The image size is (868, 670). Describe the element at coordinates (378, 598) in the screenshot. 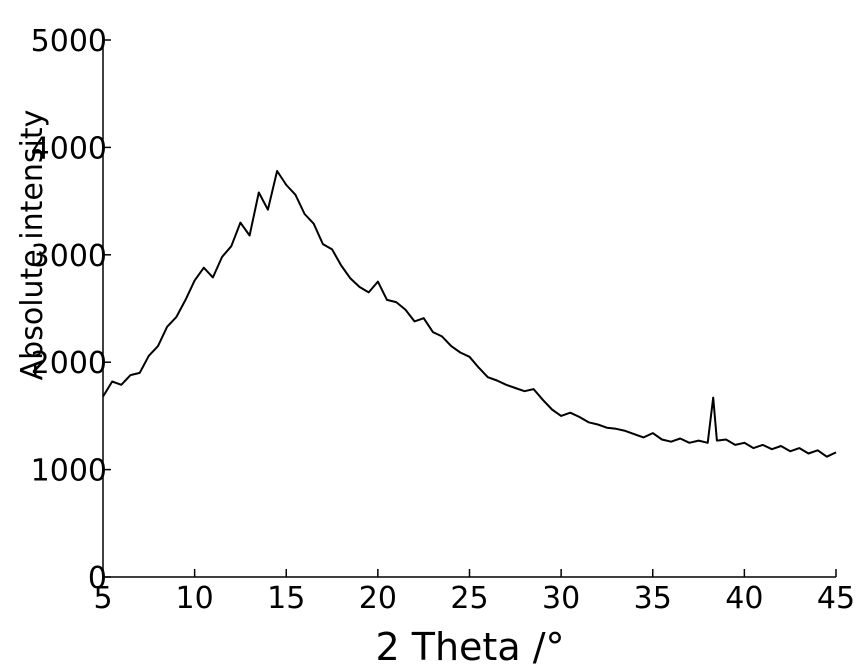

I see `x-tick-label: 20` at that location.